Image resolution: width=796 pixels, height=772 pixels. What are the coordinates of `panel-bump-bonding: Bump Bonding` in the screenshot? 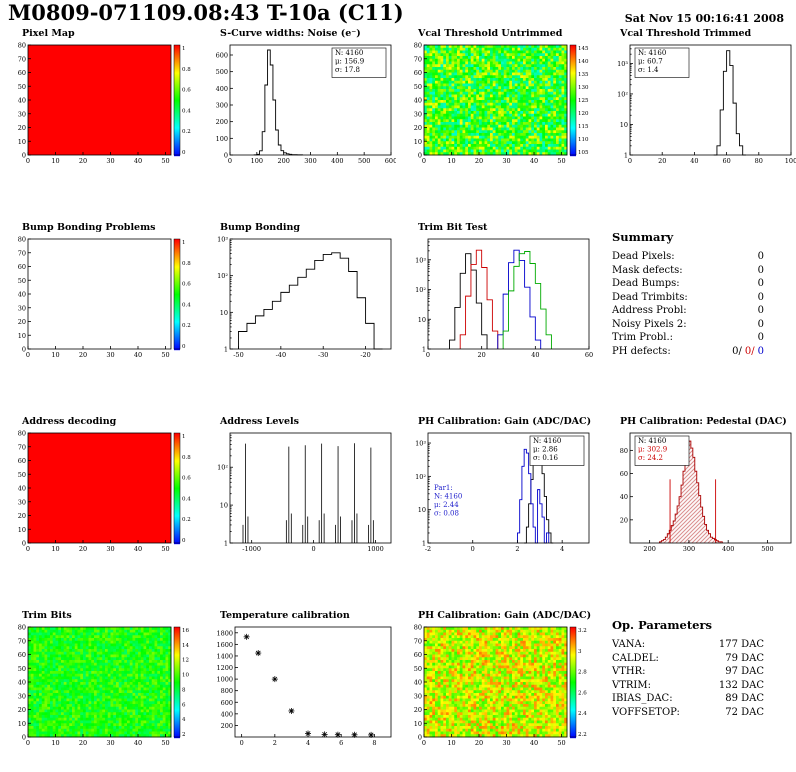 It's located at (302, 291).